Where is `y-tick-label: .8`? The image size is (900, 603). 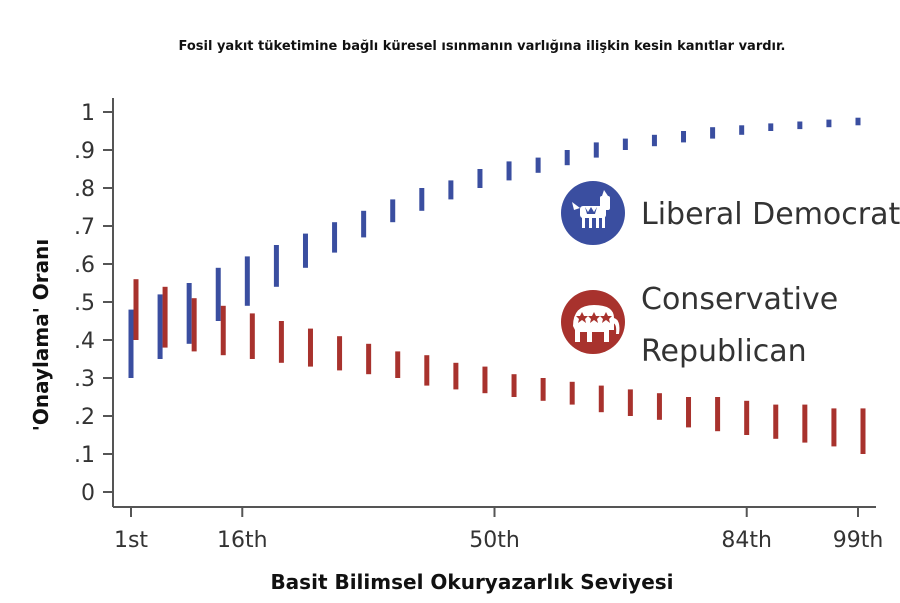 y-tick-label: .8 is located at coordinates (84, 189).